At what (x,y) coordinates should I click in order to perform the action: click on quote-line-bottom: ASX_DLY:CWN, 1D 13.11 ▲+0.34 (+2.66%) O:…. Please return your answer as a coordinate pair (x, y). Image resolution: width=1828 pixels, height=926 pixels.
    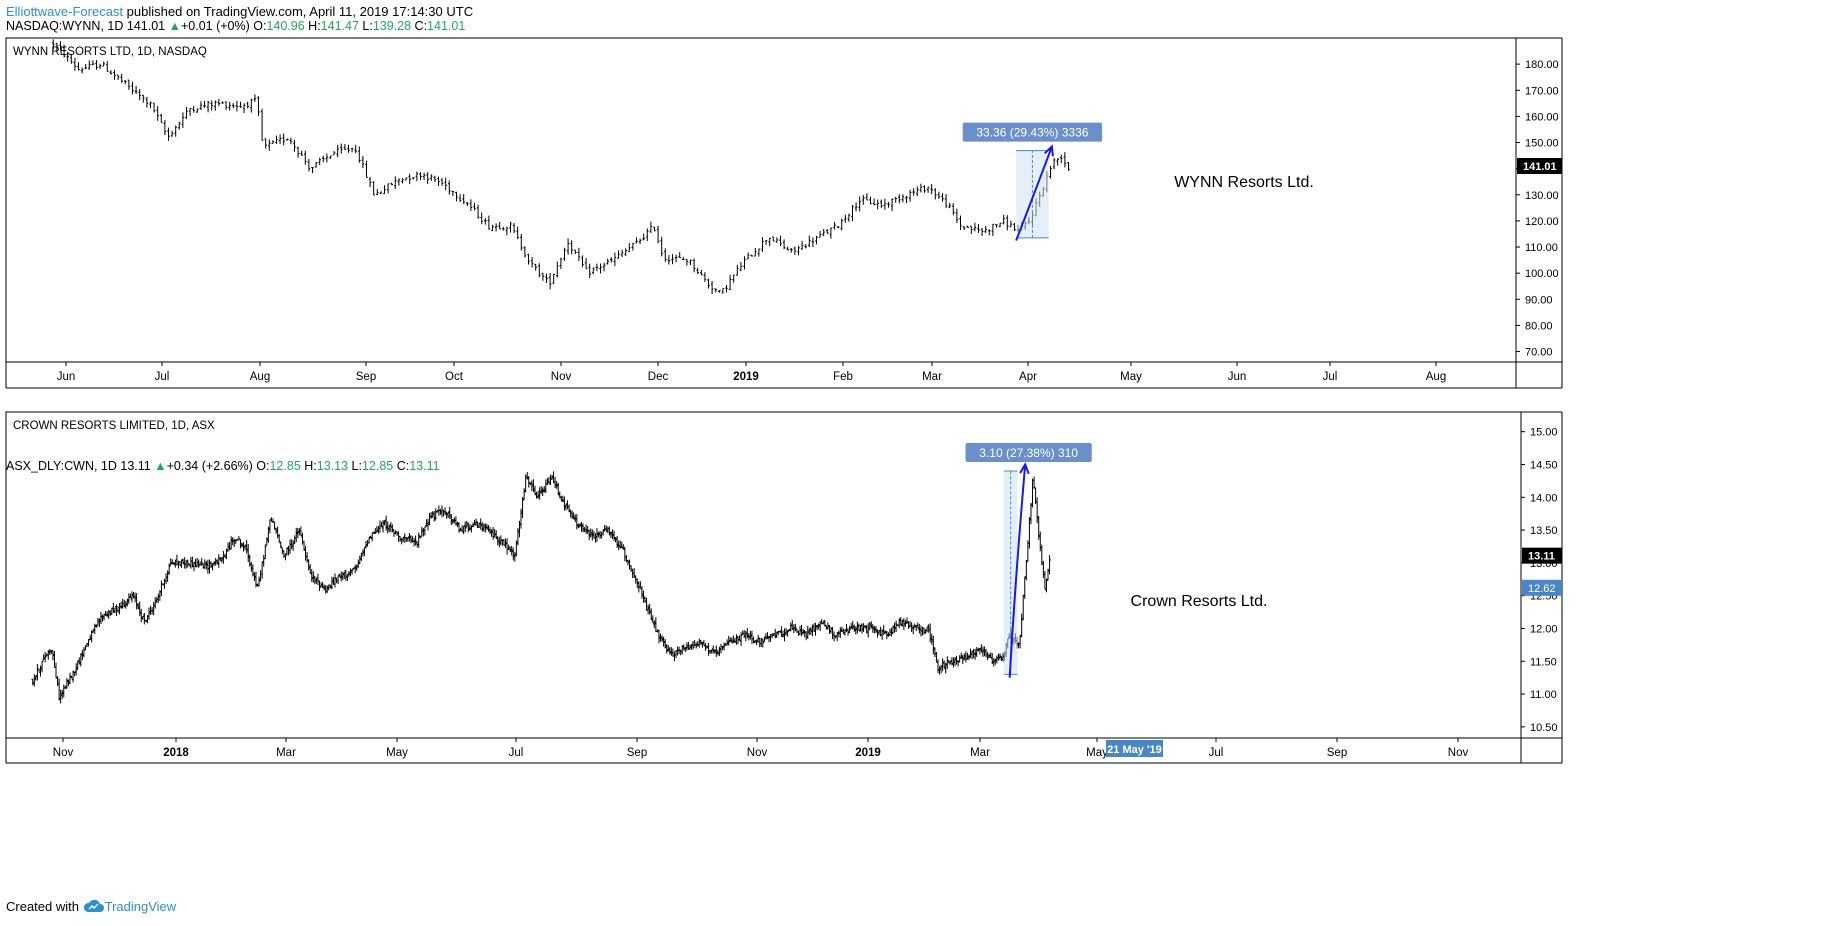
    Looking at the image, I should click on (223, 466).